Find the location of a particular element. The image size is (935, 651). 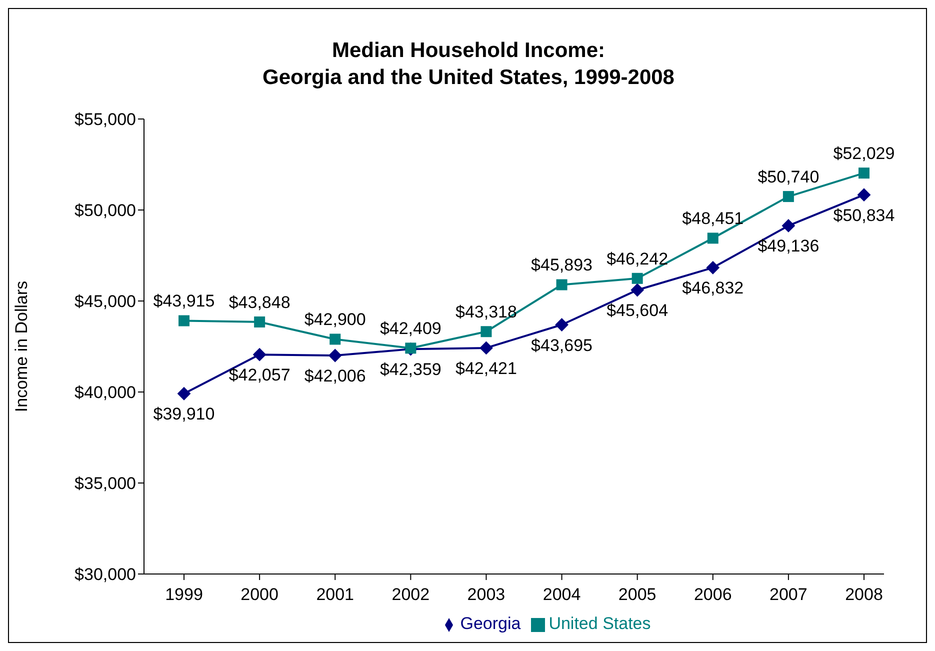

legend-label: Georgia is located at coordinates (490, 623).